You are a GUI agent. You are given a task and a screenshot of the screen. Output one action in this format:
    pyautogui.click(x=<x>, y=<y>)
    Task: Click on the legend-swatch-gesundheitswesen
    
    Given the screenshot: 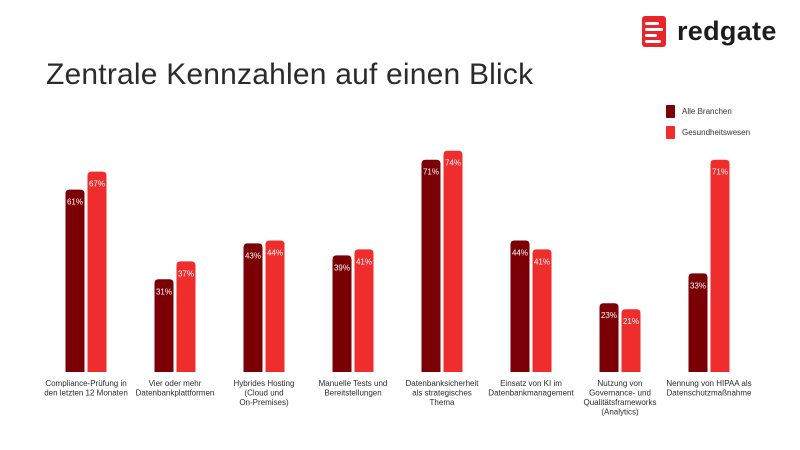 What is the action you would take?
    pyautogui.click(x=670, y=132)
    